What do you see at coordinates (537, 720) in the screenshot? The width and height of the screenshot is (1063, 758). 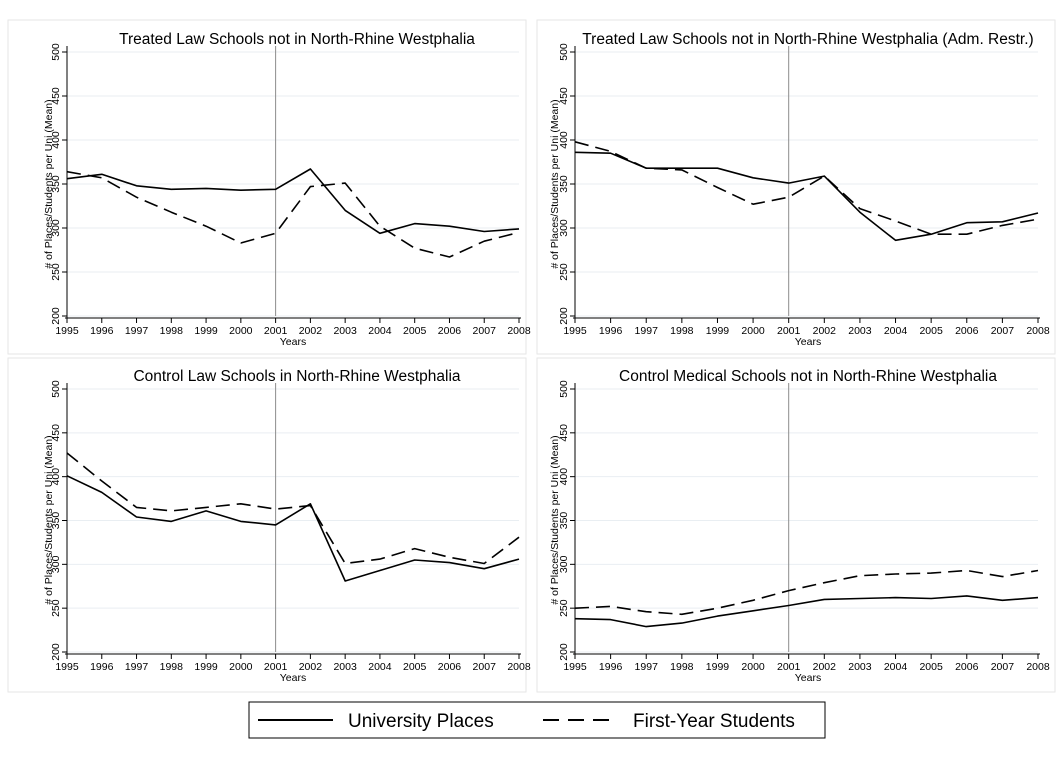 I see `legend-box` at bounding box center [537, 720].